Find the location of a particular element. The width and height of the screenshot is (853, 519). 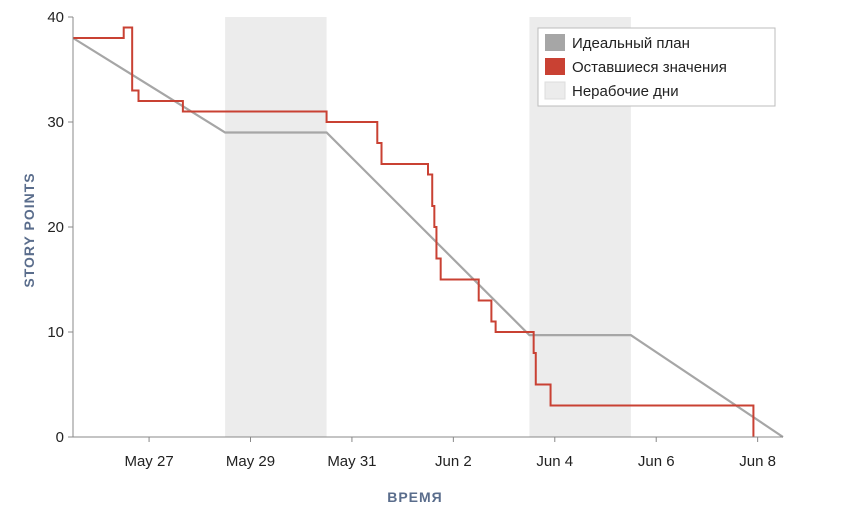

x-tick-label: Jun 6 is located at coordinates (656, 461).